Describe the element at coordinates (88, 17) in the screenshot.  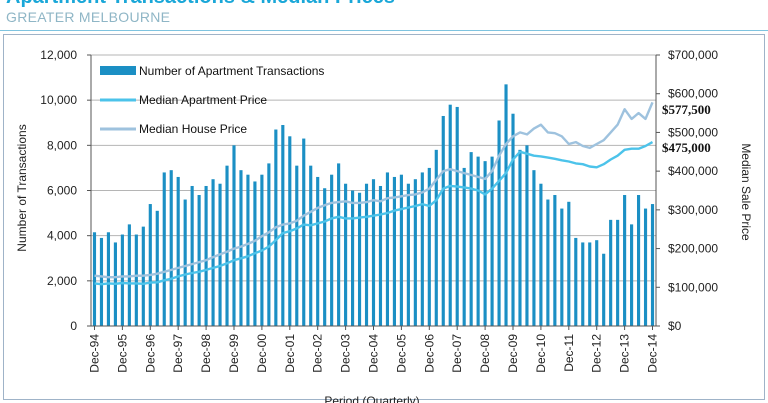
I see `chart-subtitle: GREATER MELBOURNE` at that location.